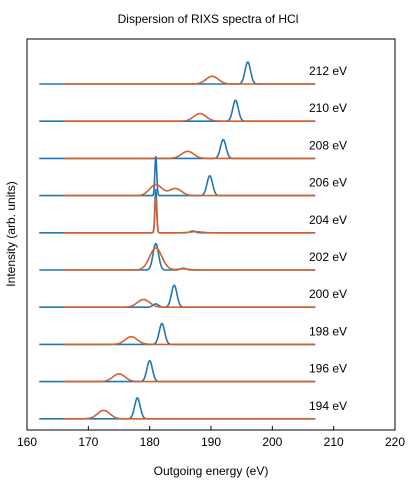 This screenshot has width=415, height=484. What do you see at coordinates (272, 442) in the screenshot?
I see `x-tick-label: 200` at bounding box center [272, 442].